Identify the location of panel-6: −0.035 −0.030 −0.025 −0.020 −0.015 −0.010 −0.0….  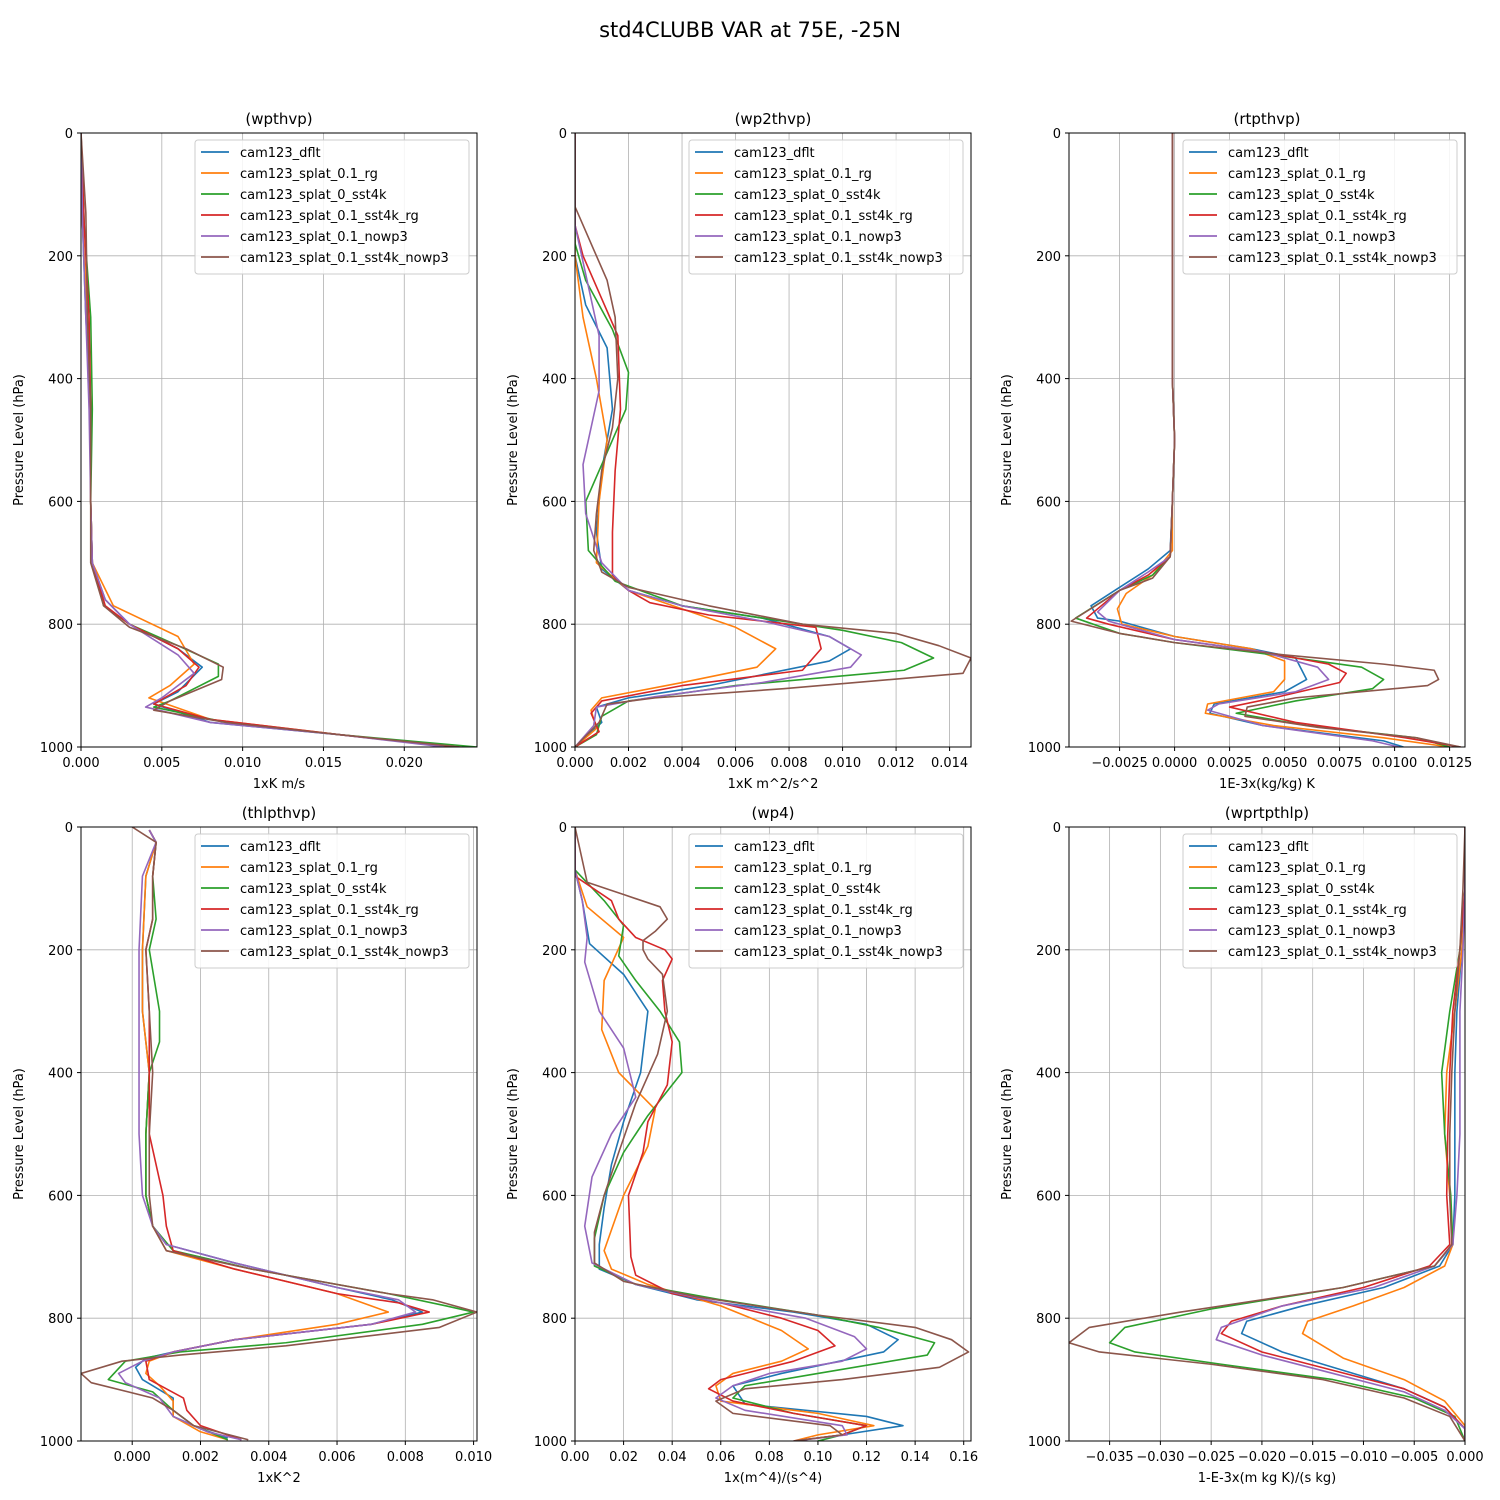
(1242, 1145).